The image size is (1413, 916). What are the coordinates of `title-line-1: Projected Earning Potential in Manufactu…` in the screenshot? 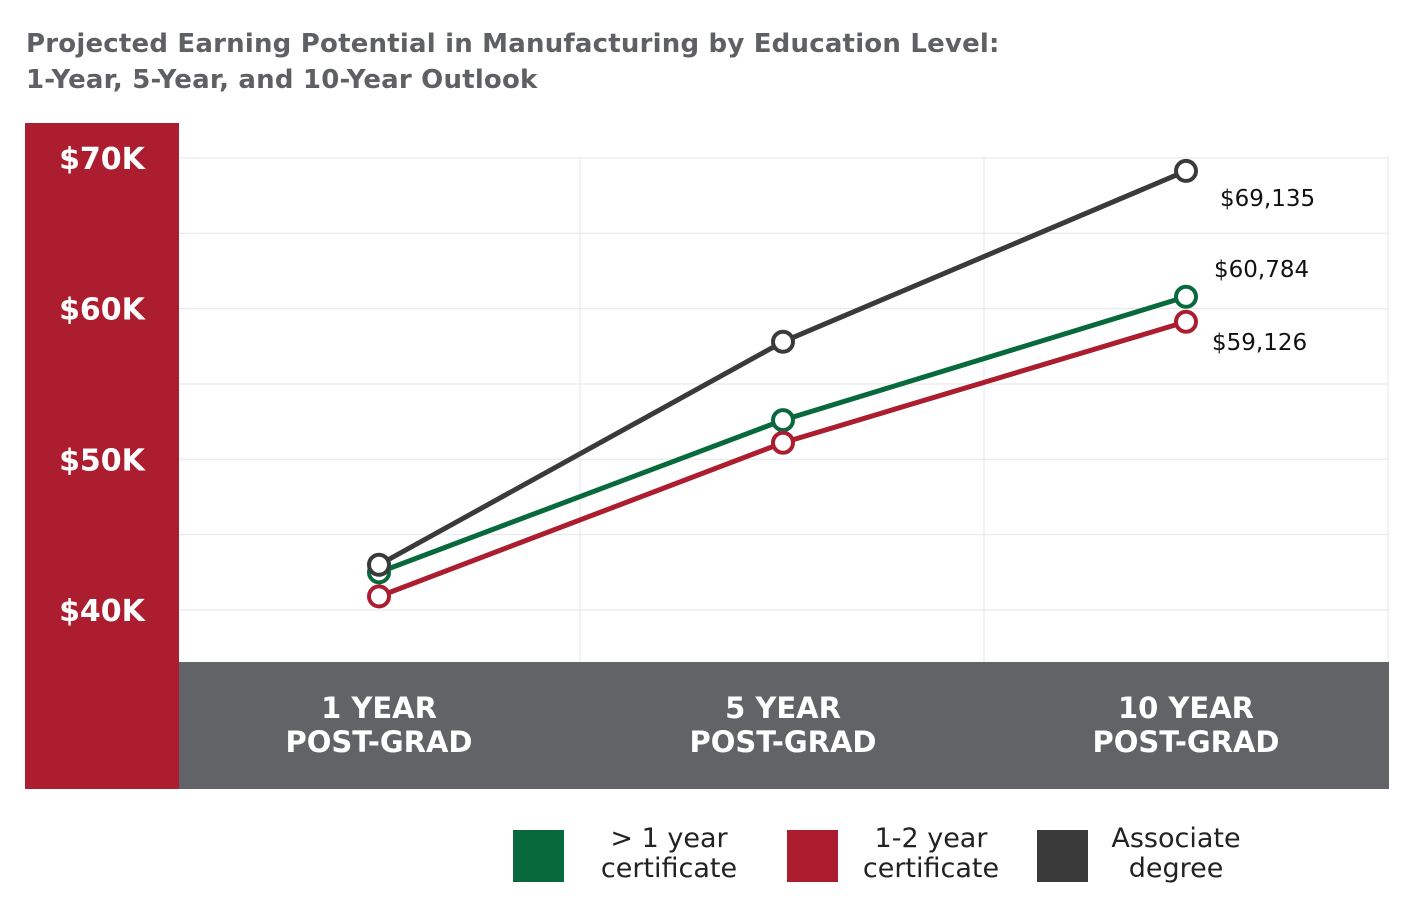 It's located at (513, 44).